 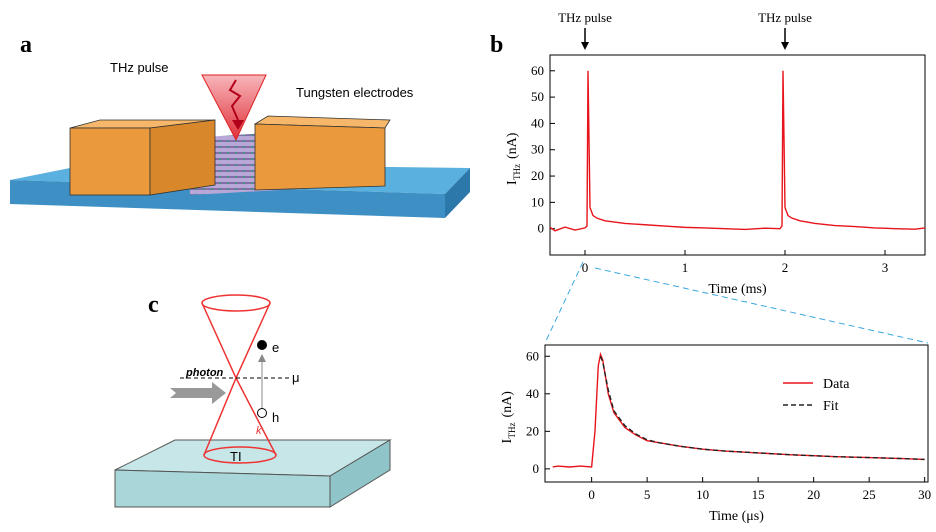 I want to click on panel-label: a, so click(x=26, y=45).